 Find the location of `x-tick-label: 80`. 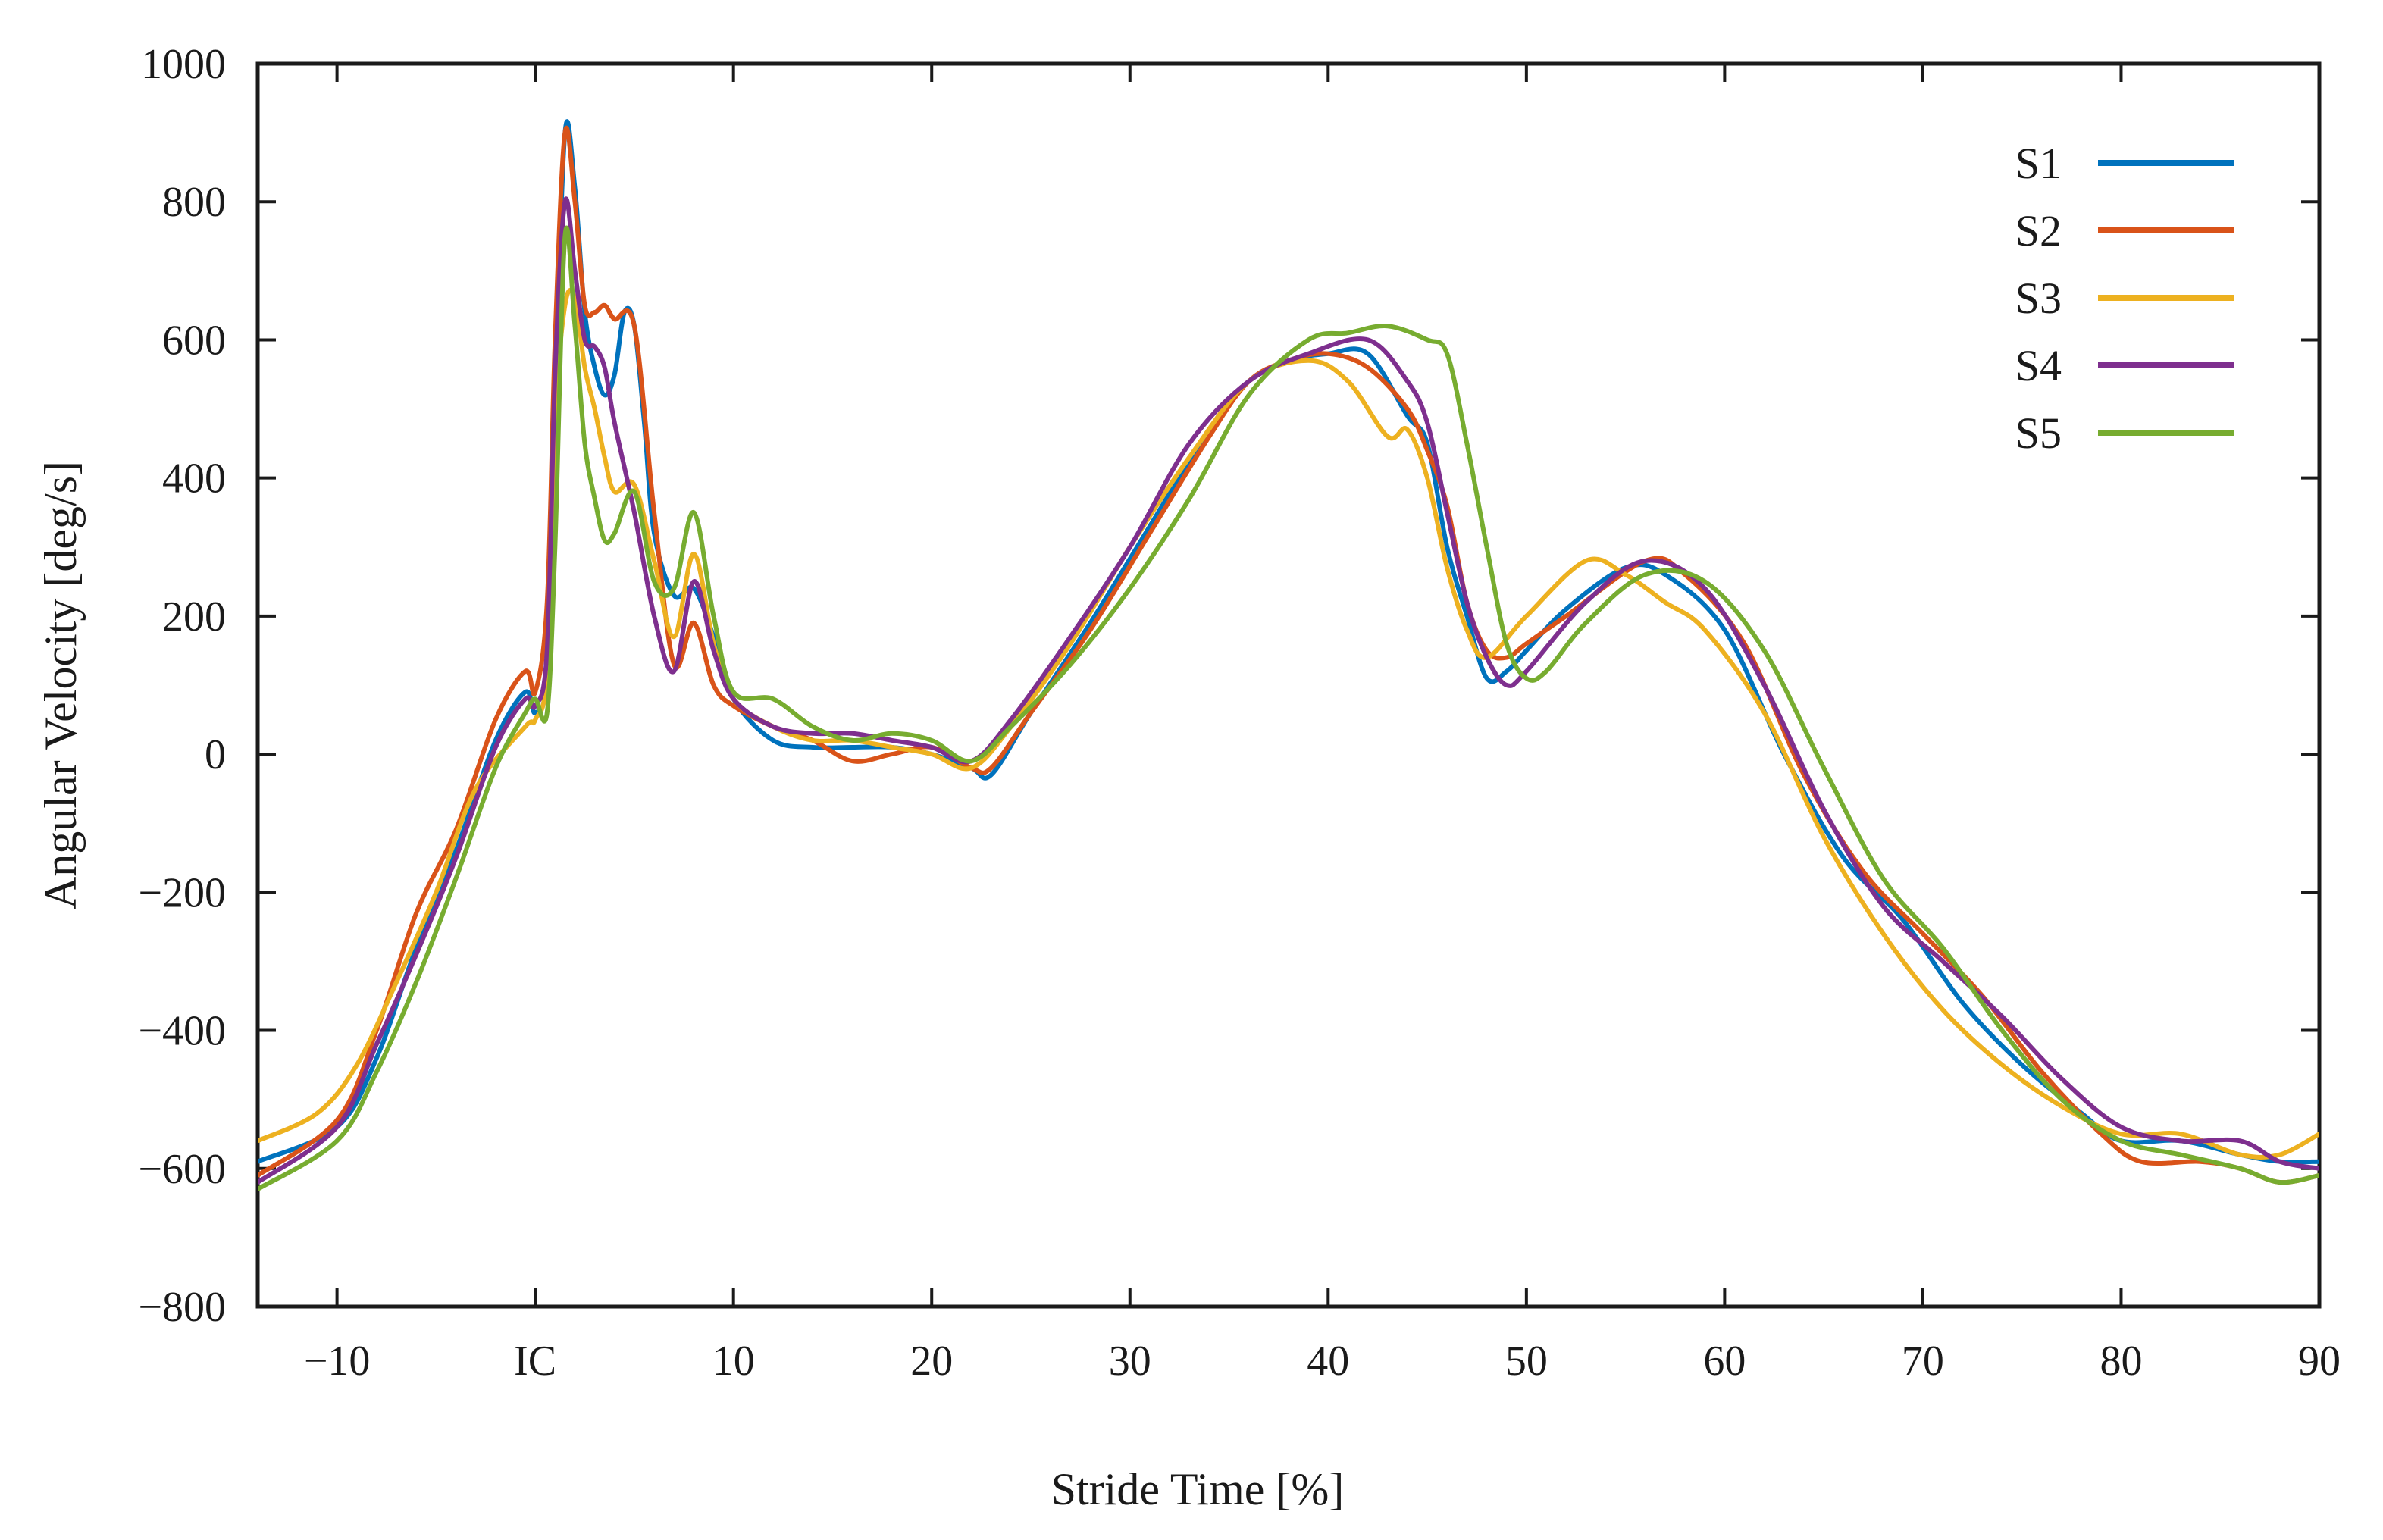

x-tick-label: 80 is located at coordinates (2121, 1361).